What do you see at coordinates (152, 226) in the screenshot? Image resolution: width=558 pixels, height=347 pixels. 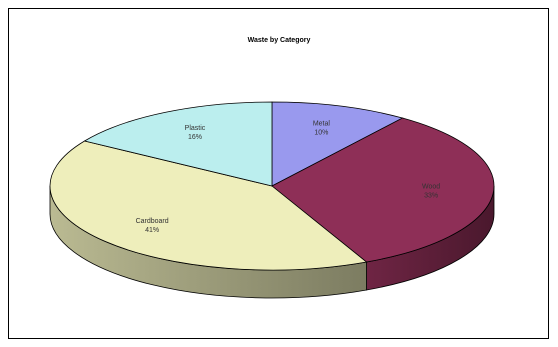 I see `pie-label-cardboard: Cardboard 41%` at bounding box center [152, 226].